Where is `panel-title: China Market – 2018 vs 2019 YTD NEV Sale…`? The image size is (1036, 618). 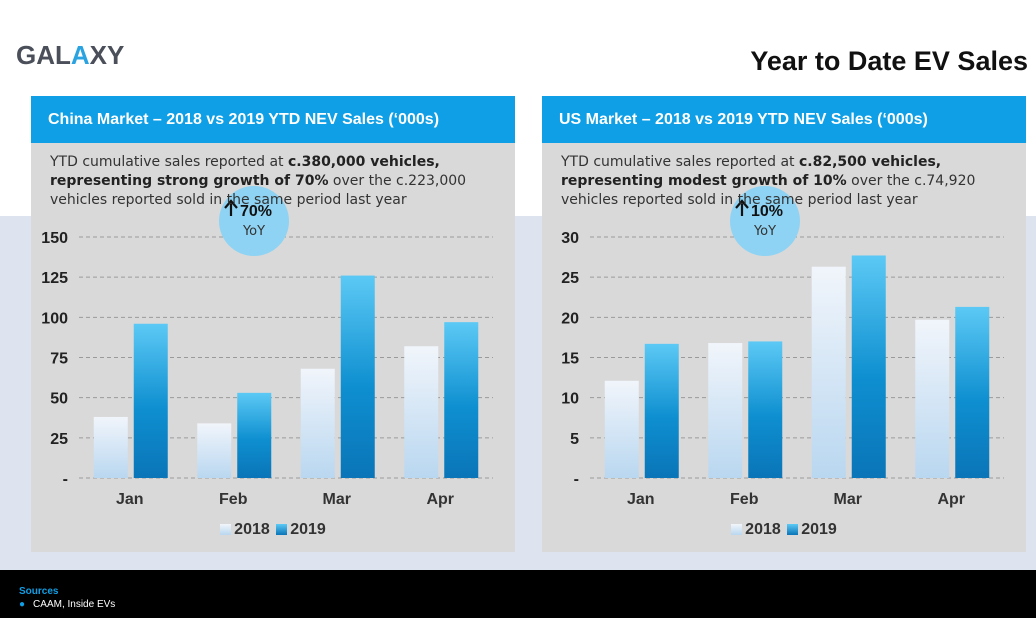
panel-title: China Market – 2018 vs 2019 YTD NEV Sale… is located at coordinates (273, 119).